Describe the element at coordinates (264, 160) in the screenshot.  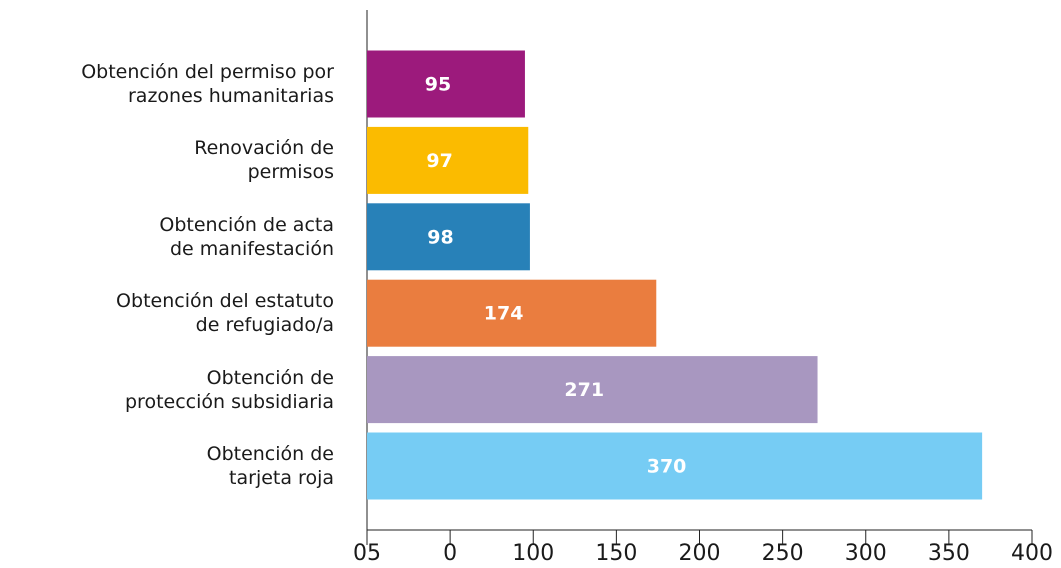
I see `category-label: Renovación de permisos` at that location.